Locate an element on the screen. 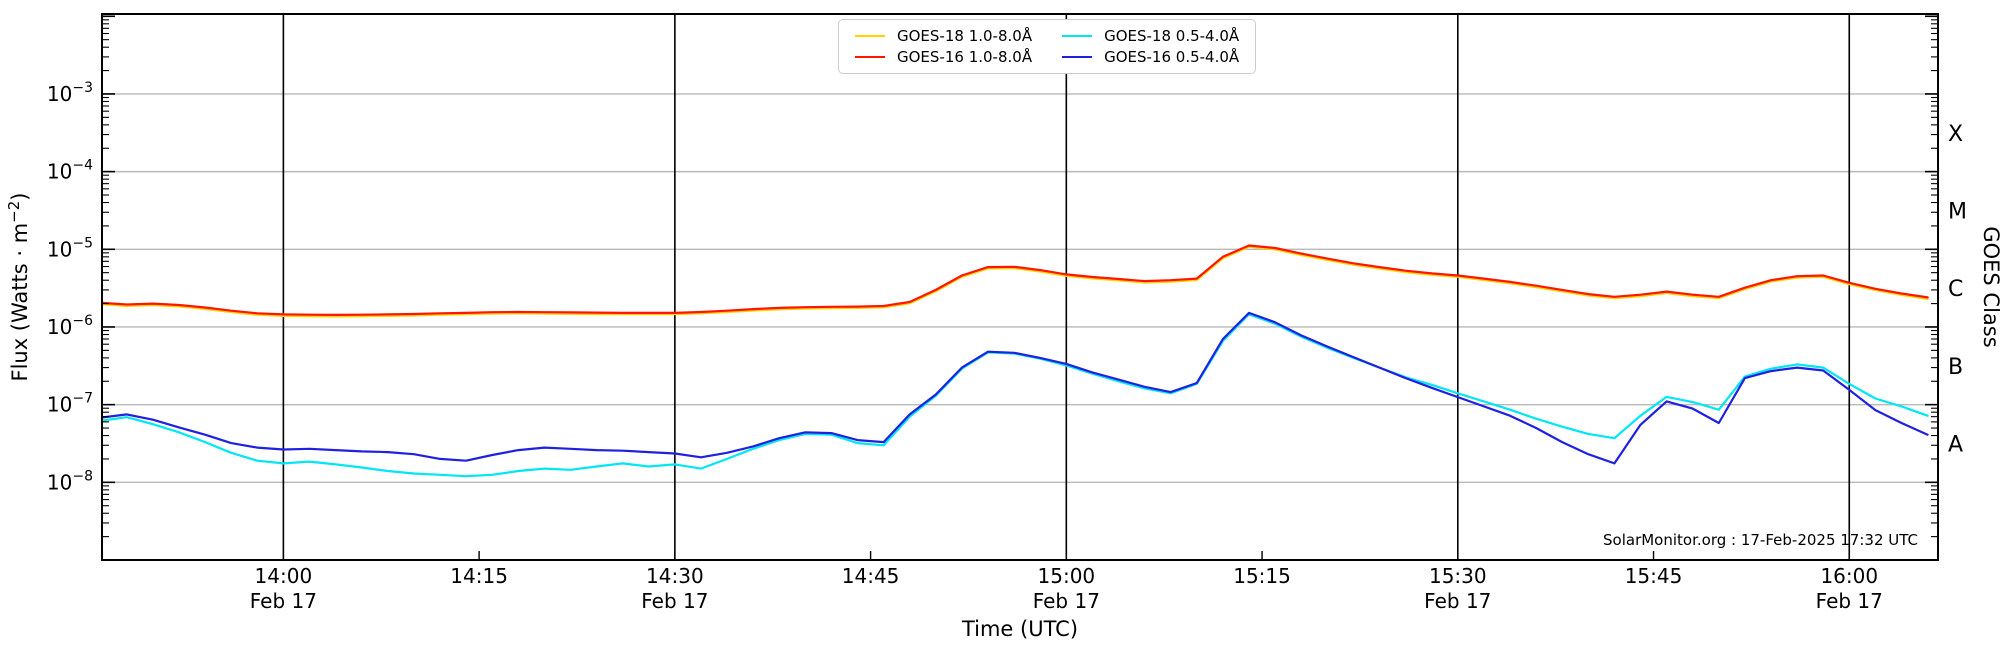 This screenshot has width=2000, height=650. right-axis-title: GOES Class is located at coordinates (1989, 286).